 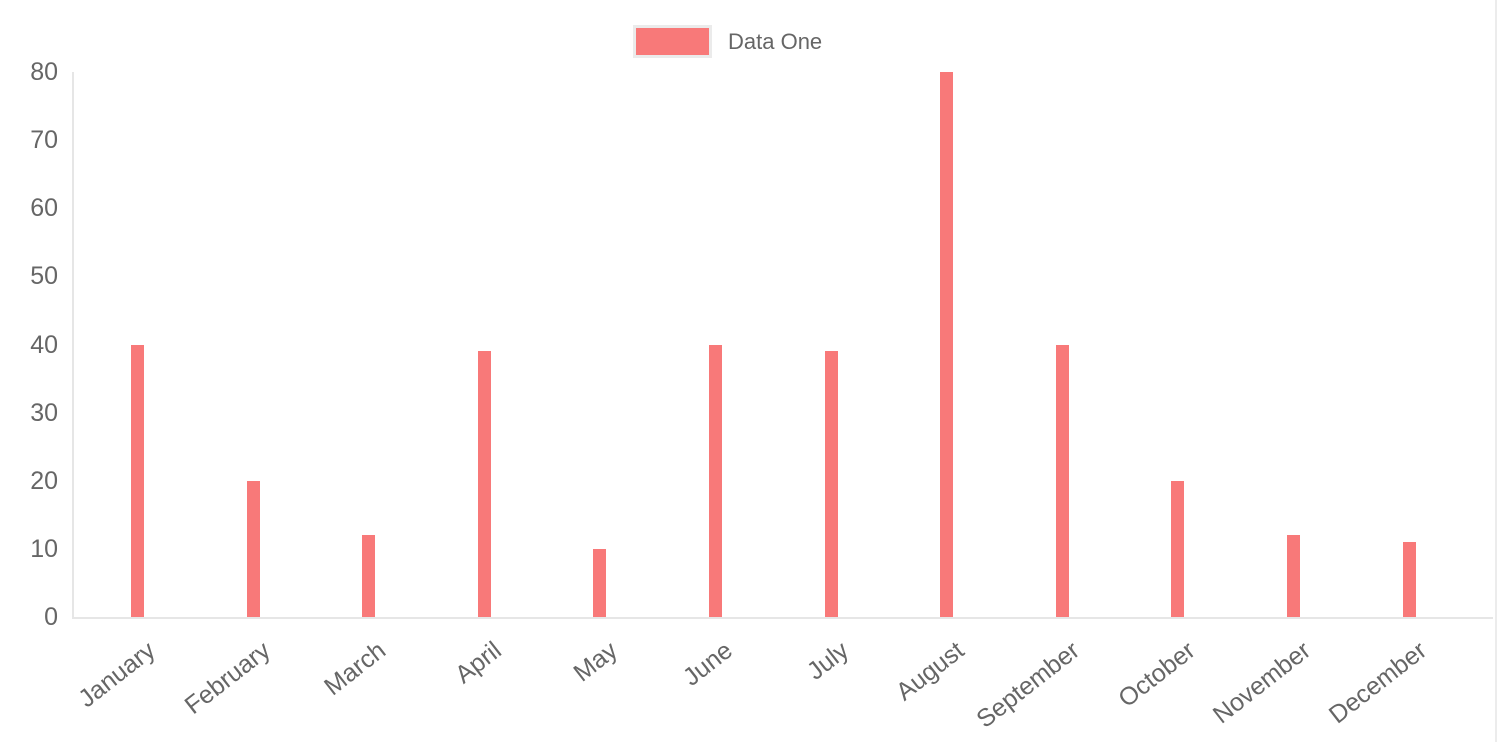 What do you see at coordinates (930, 671) in the screenshot?
I see `x-axis-tick-label-august: August` at bounding box center [930, 671].